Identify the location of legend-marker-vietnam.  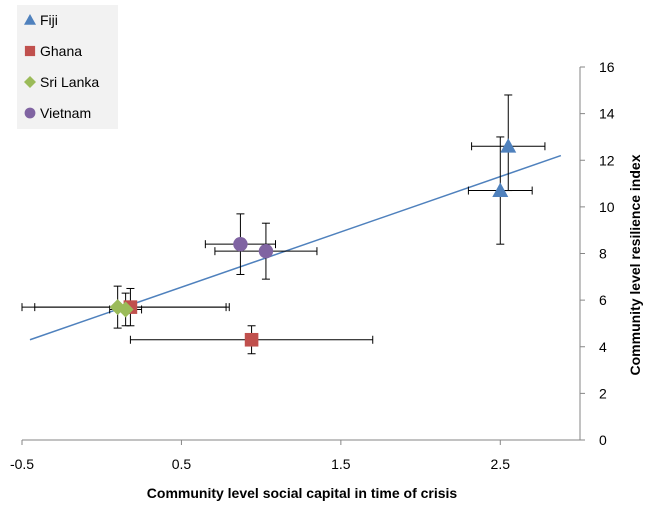
(30, 113).